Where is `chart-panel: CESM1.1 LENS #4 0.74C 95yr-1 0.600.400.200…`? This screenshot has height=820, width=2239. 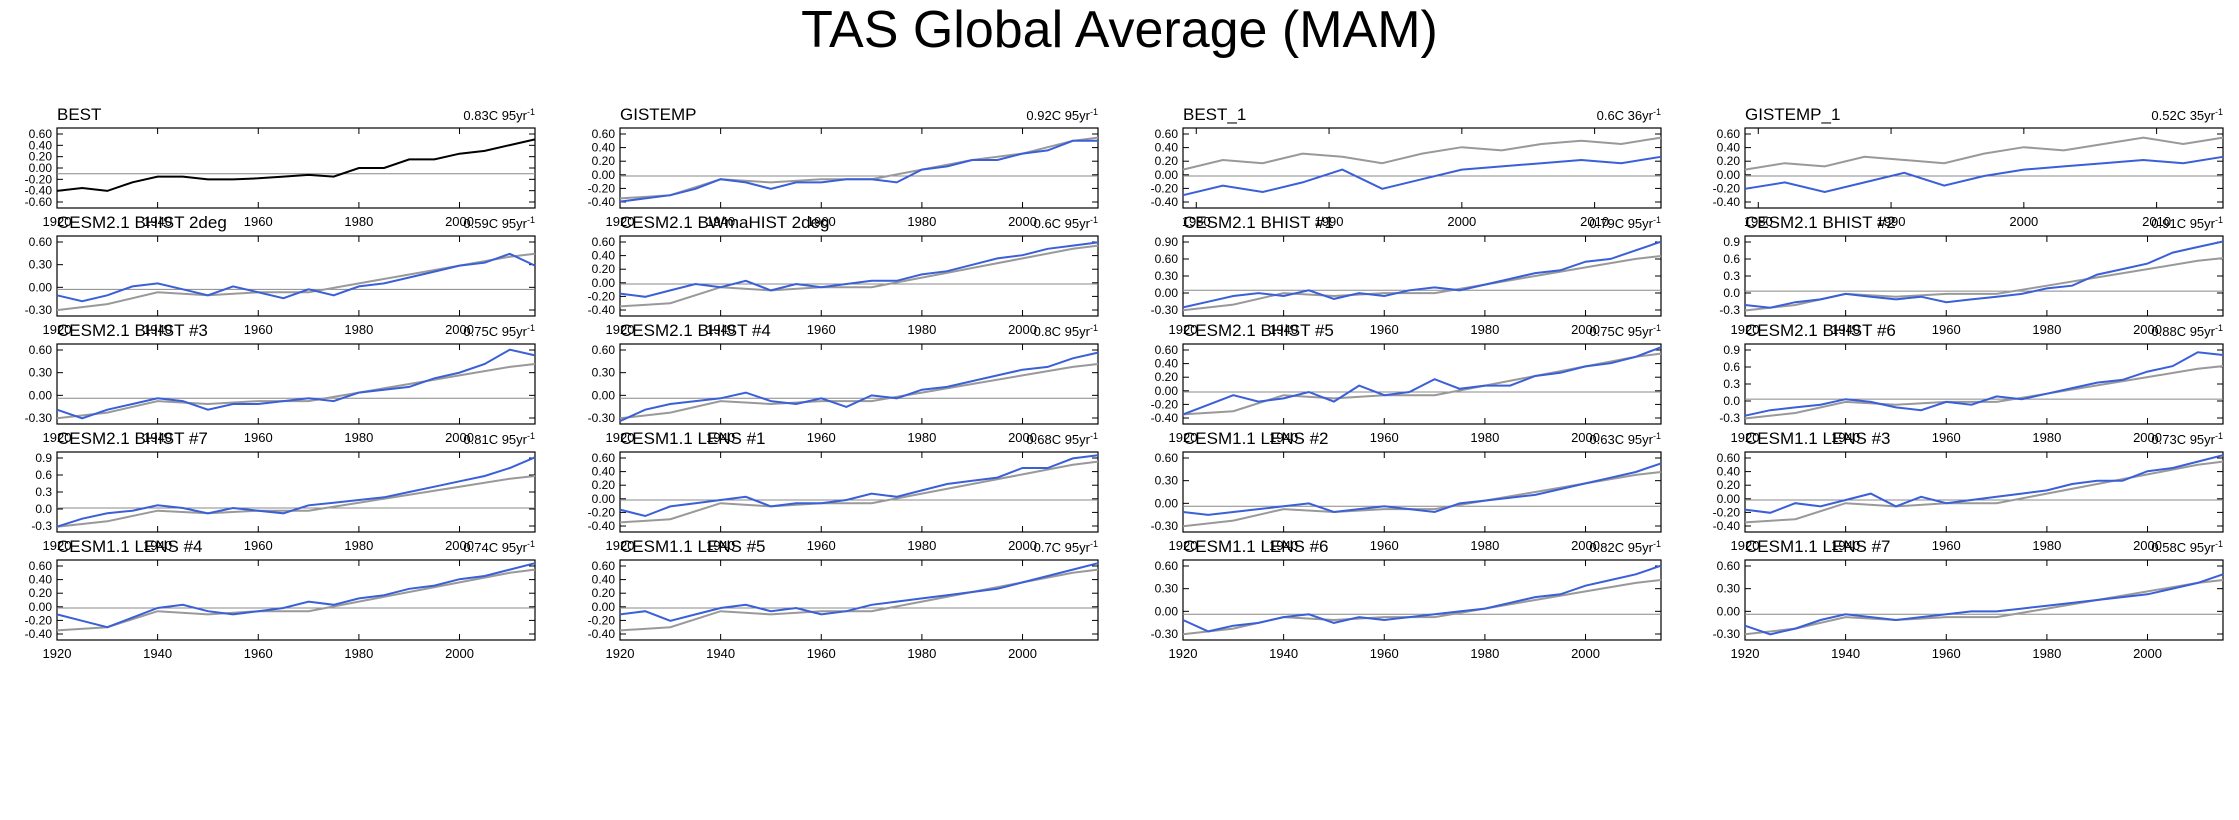
chart-panel: CESM1.1 LENS #4 0.74C 95yr-1 0.600.400.200… is located at coordinates (280, 599).